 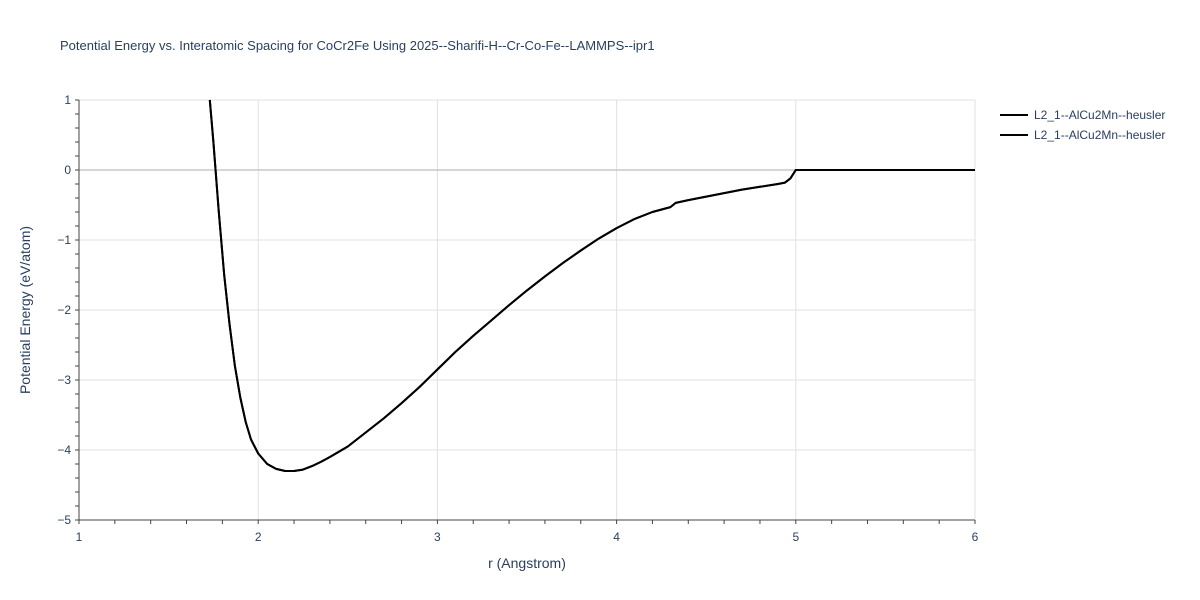 I want to click on x-tick-label: 3, so click(x=437, y=537).